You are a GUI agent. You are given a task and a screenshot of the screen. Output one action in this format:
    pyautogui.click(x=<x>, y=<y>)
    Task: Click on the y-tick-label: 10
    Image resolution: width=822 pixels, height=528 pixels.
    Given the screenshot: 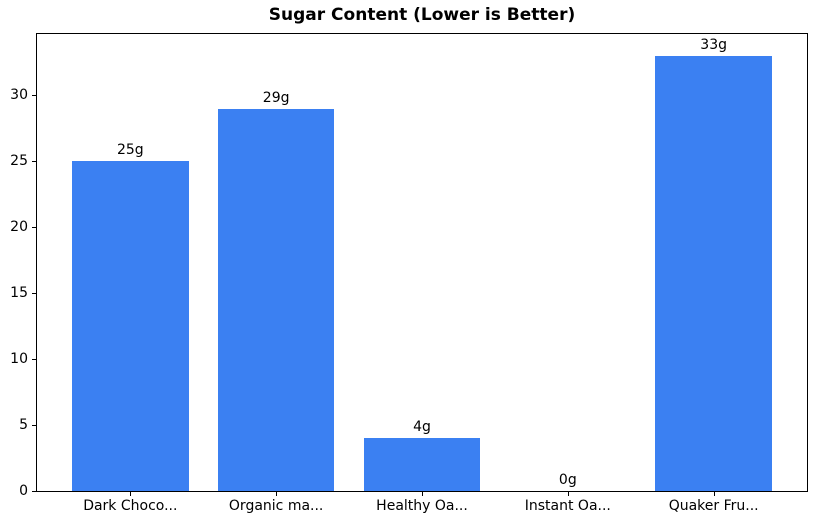 What is the action you would take?
    pyautogui.click(x=19, y=359)
    